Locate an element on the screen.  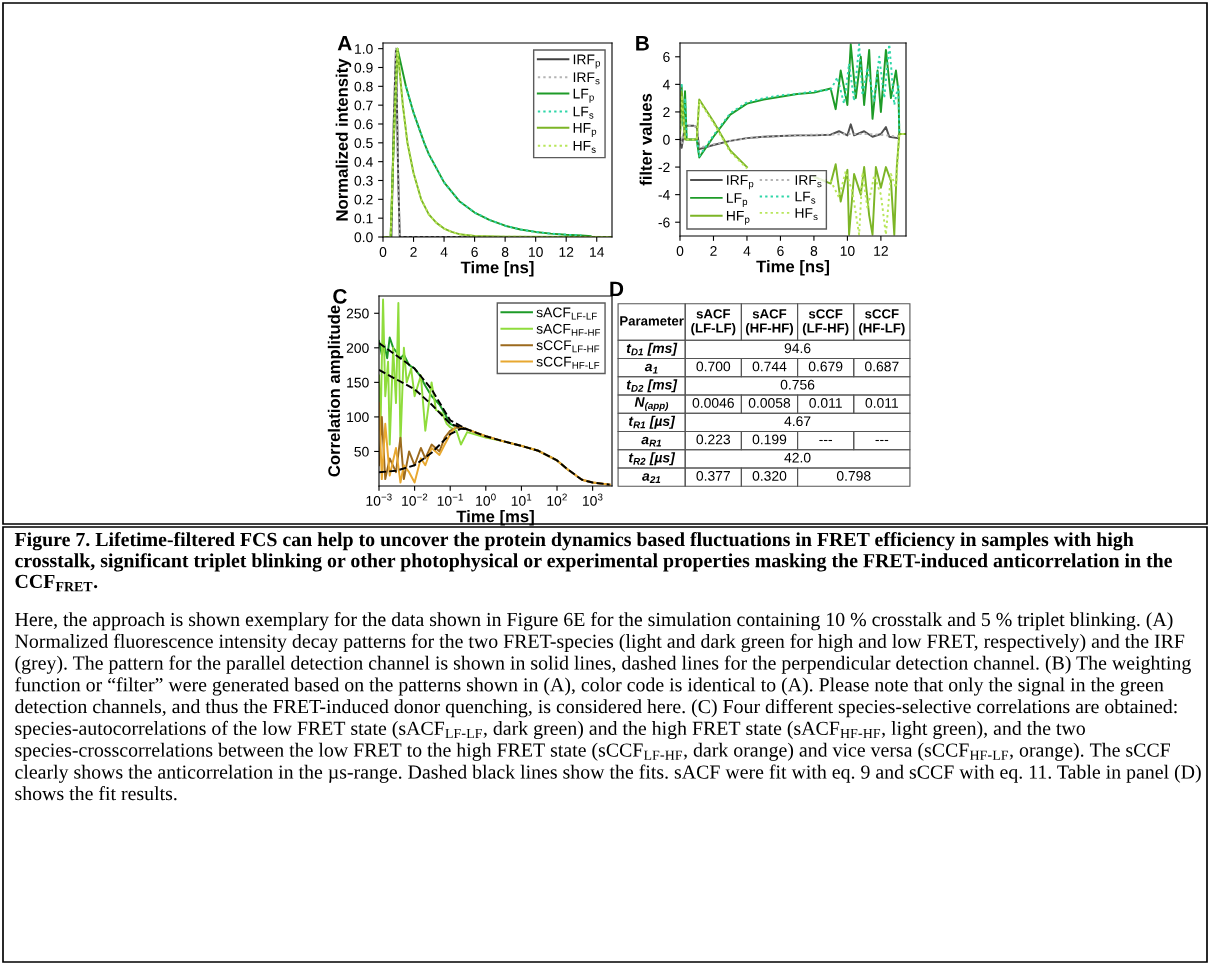
y-tick-label: -4 is located at coordinates (664, 195).